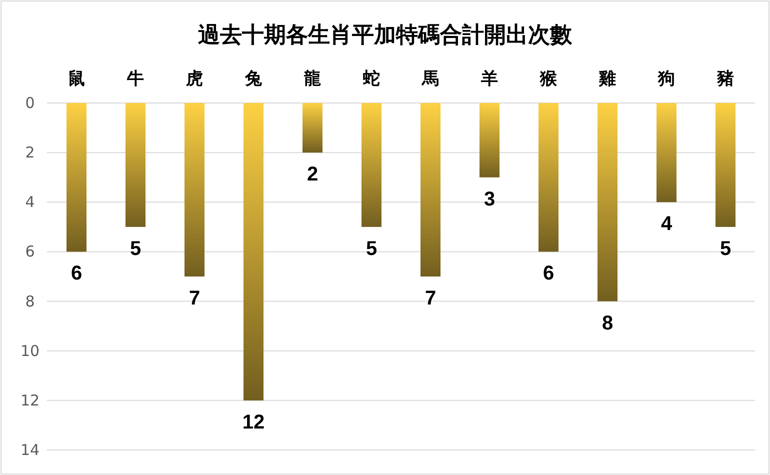 The image size is (770, 475). What do you see at coordinates (371, 79) in the screenshot?
I see `x-tick-label: 蛇` at bounding box center [371, 79].